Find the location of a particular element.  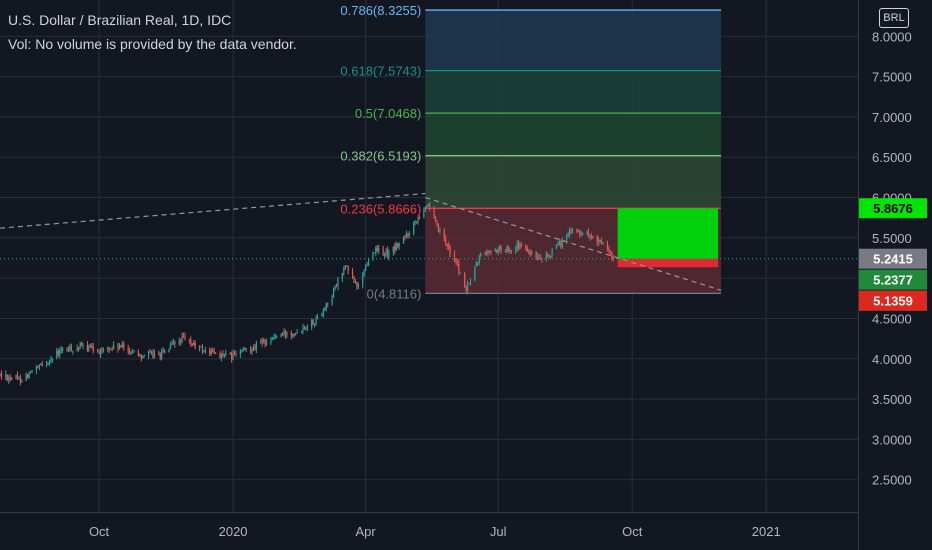

fib-level-label: 0(4.8116) is located at coordinates (394, 293).